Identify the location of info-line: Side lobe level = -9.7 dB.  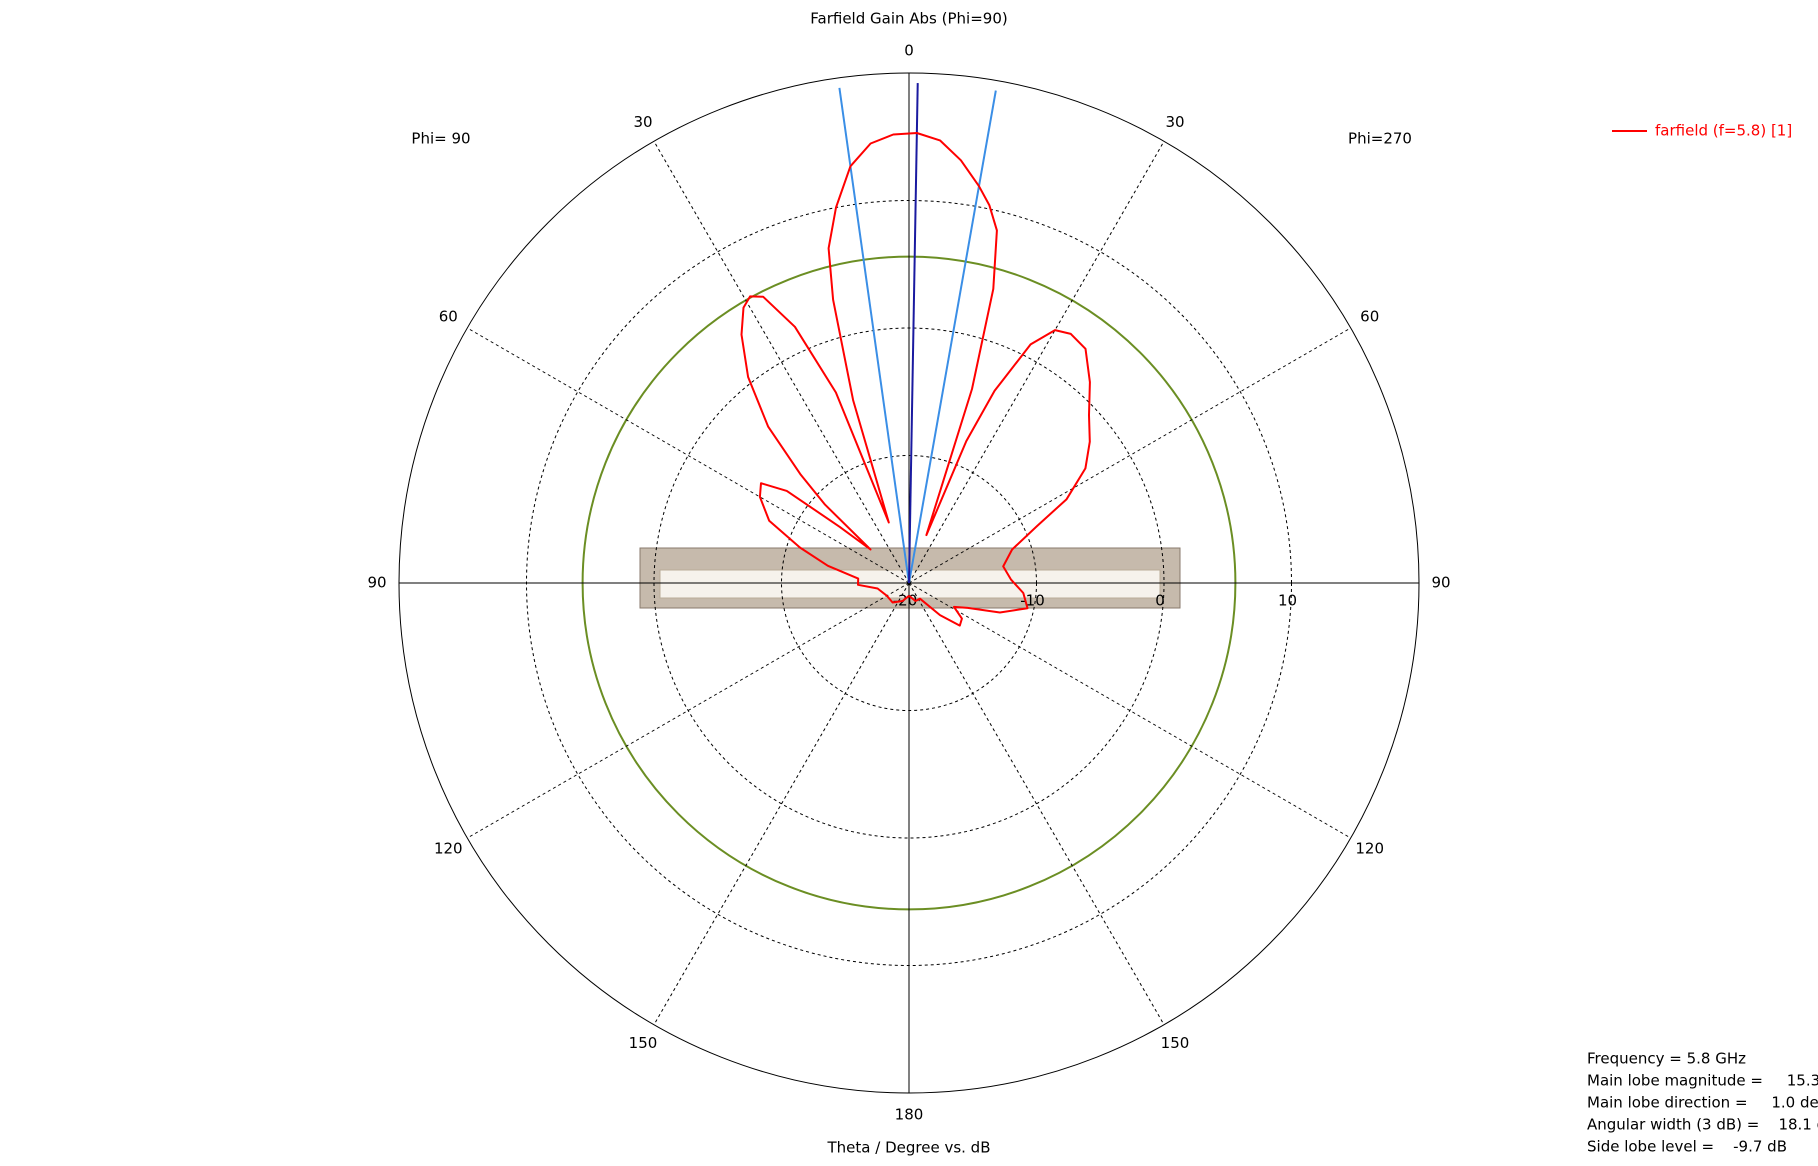
(1687, 1147).